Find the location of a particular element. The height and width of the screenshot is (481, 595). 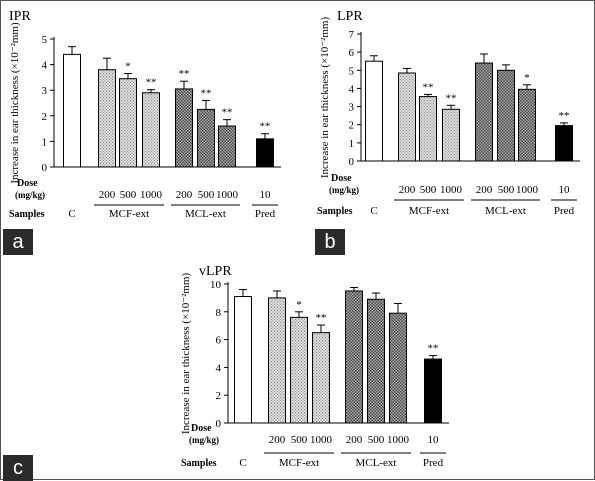

panel-b-dose-label: 10 is located at coordinates (565, 190).